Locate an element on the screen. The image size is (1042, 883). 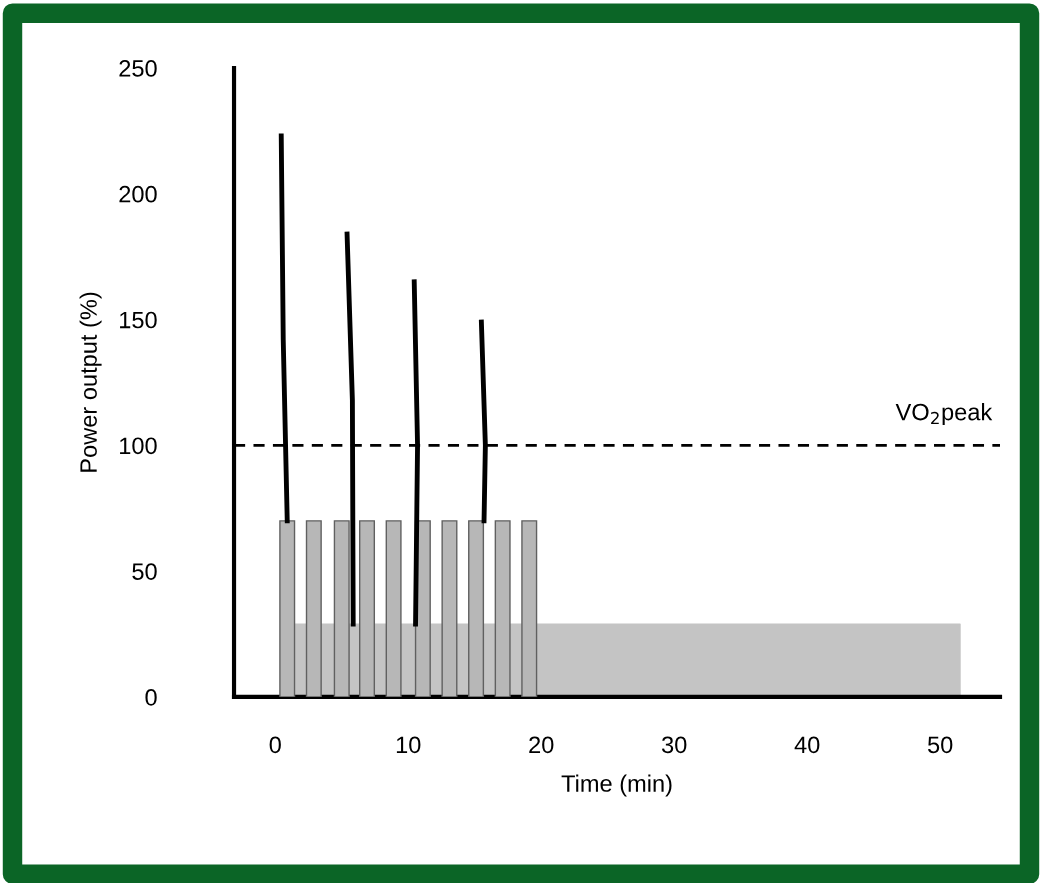
y-tick-label: 250 is located at coordinates (138, 68).